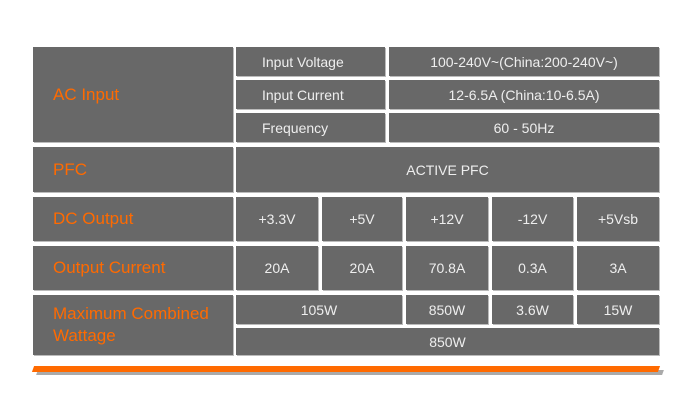 The height and width of the screenshot is (418, 690). What do you see at coordinates (346, 369) in the screenshot?
I see `accent-bar` at bounding box center [346, 369].